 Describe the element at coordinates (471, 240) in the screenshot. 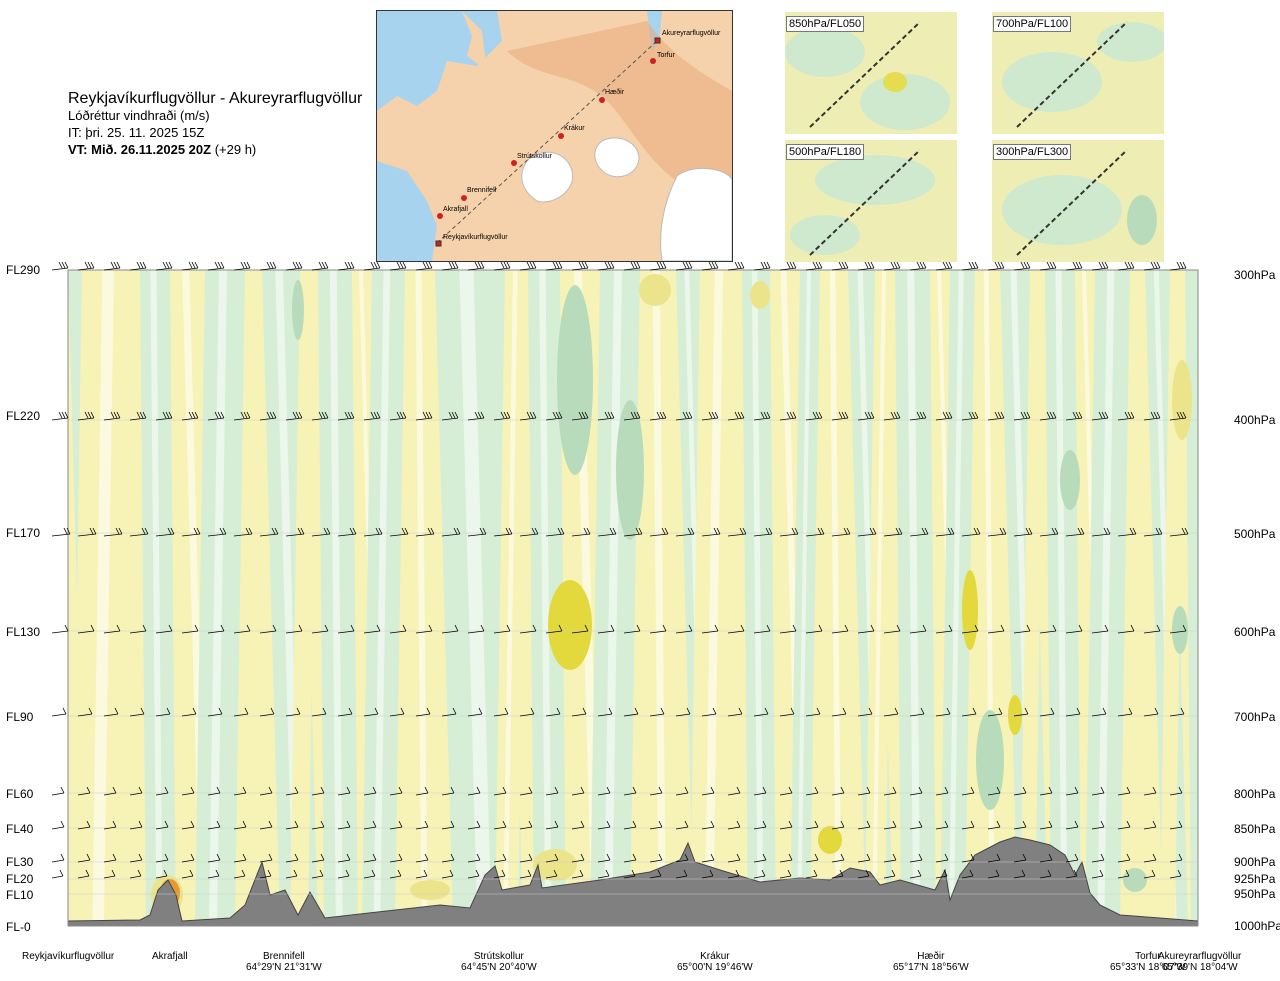

I see `map-waypoint-reykjavikurflugvollur: Reykjavíkurflugvöllur` at that location.